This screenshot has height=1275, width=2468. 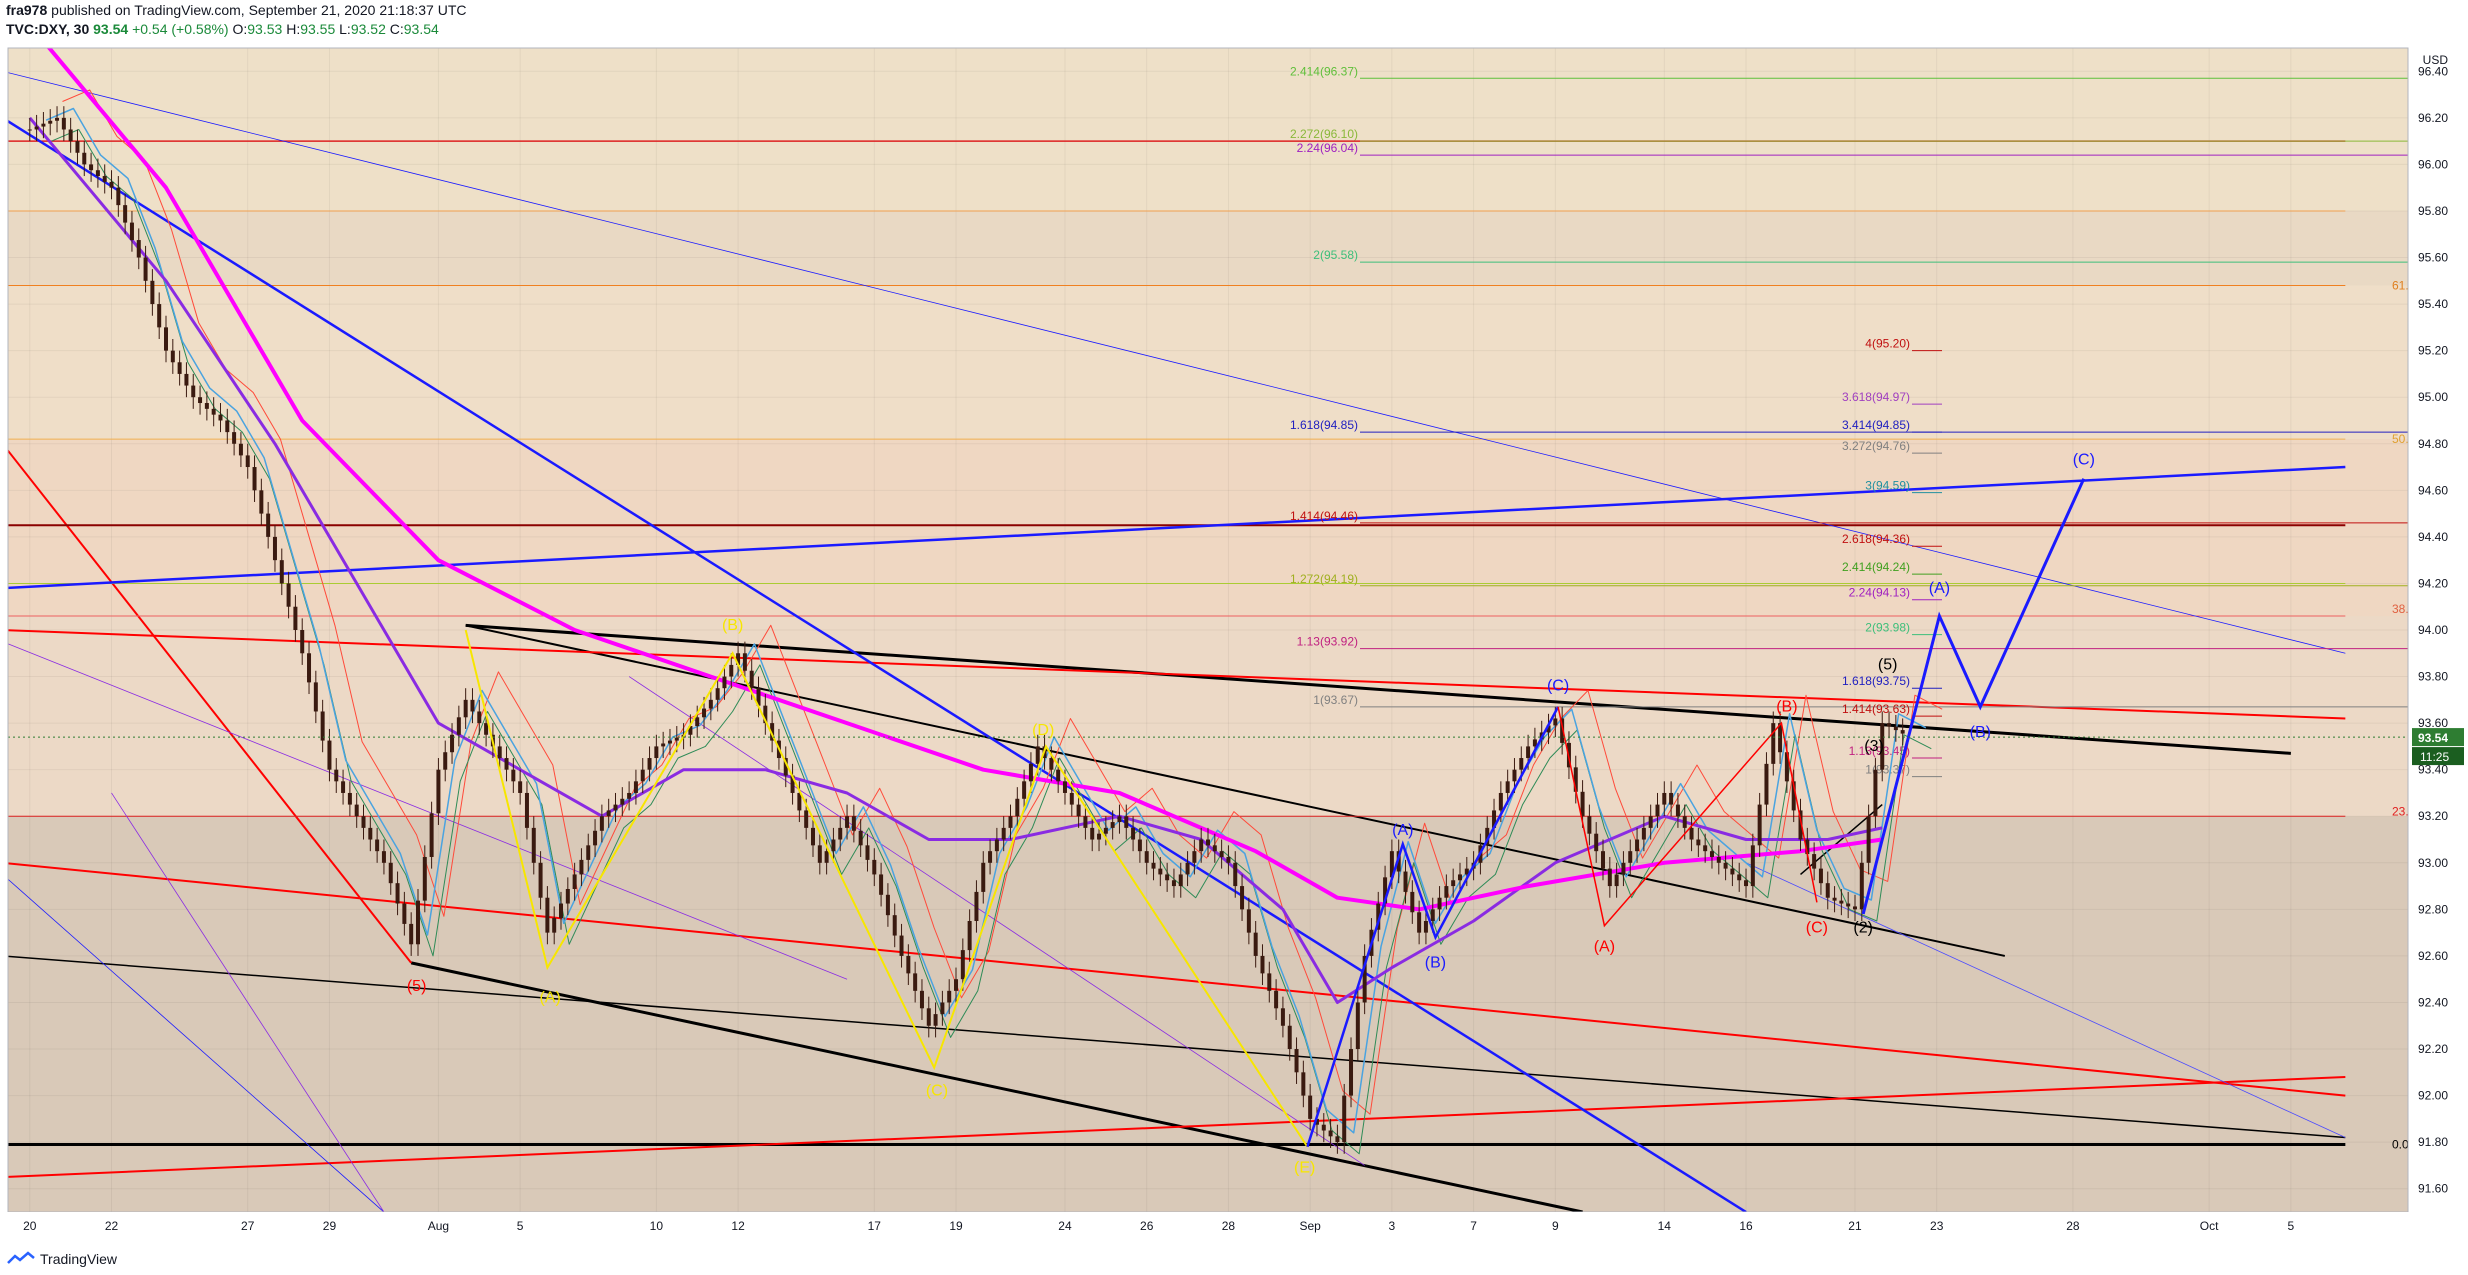 What do you see at coordinates (1304, 1167) in the screenshot?
I see `wave-label-5: (E)` at bounding box center [1304, 1167].